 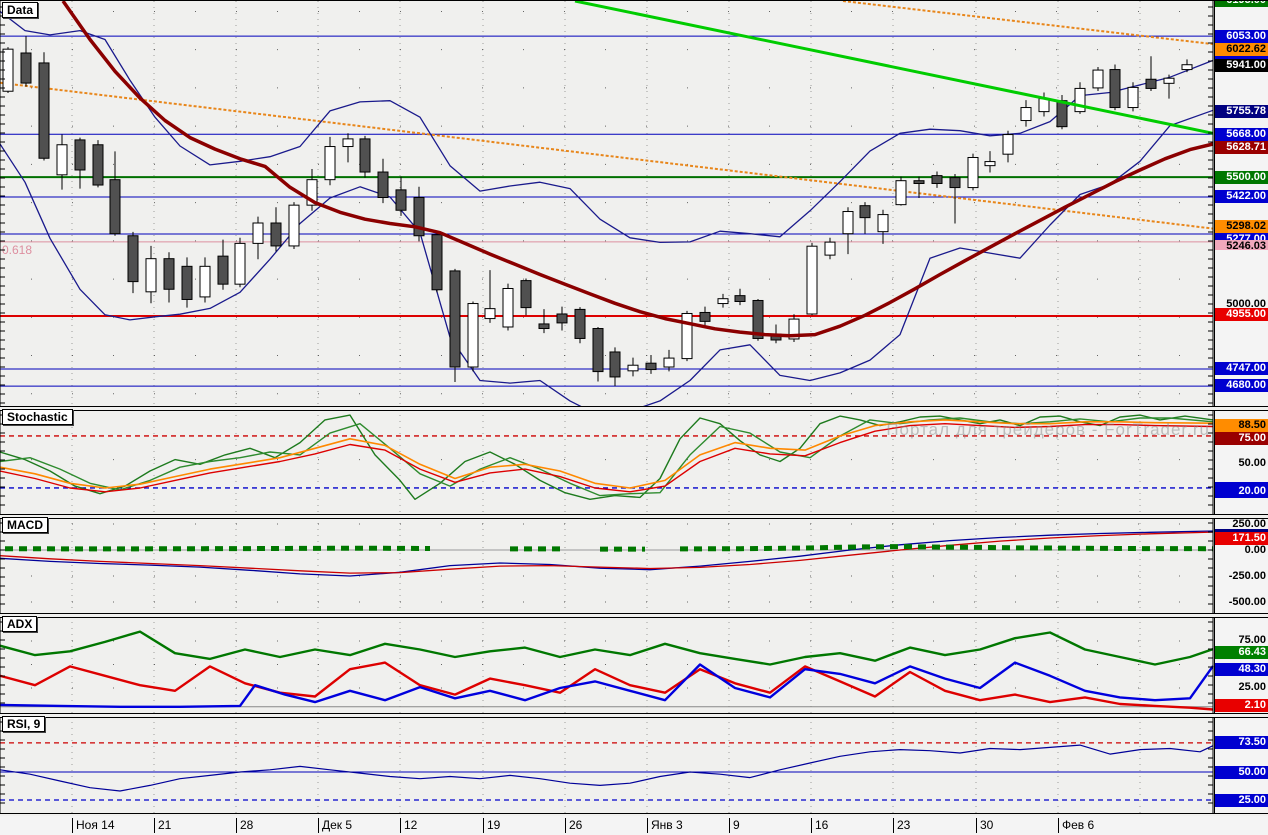 I want to click on price-label-stochastic: 50.00, so click(x=1252, y=463).